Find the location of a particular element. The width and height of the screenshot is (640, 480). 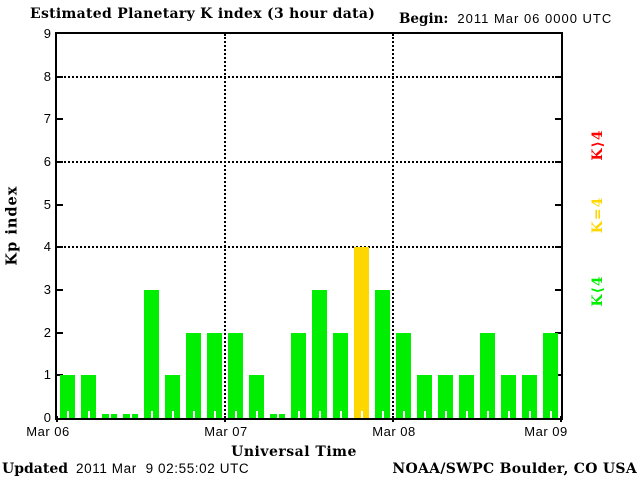

x-tick-label: Mar 06 is located at coordinates (48, 431).